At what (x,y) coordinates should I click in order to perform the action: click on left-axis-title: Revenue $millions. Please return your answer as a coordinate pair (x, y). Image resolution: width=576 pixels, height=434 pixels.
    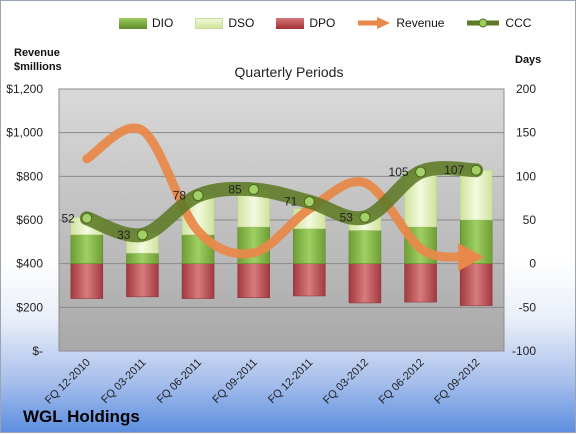
    Looking at the image, I should click on (38, 60).